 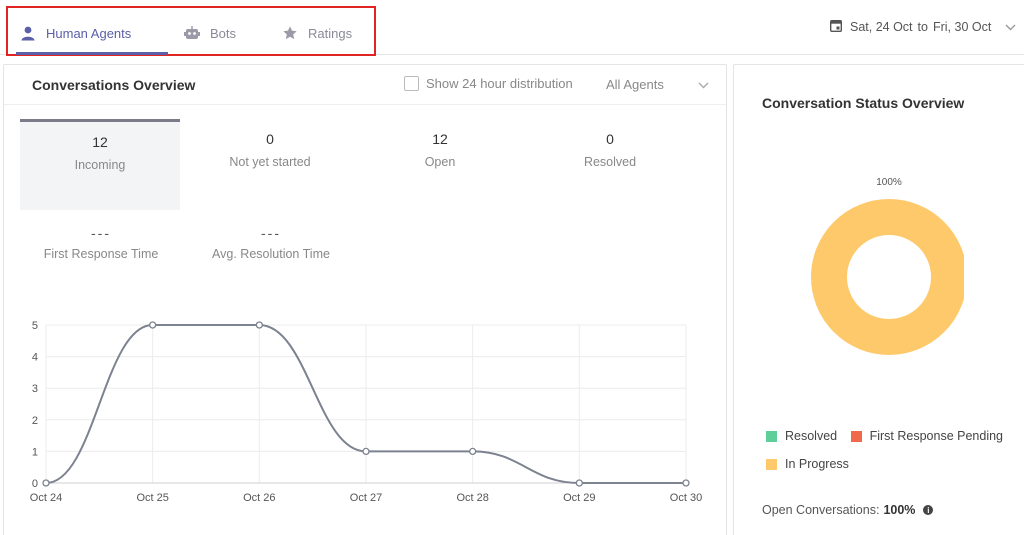 I want to click on tab-label: Bots, so click(x=223, y=33).